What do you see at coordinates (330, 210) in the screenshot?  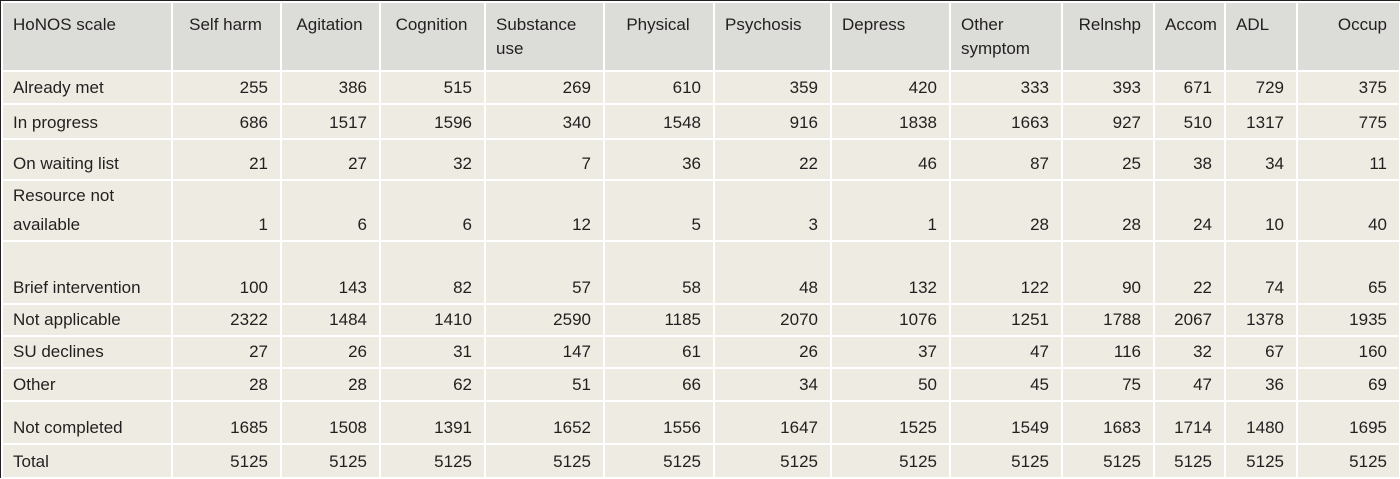 I see `table-cell: 6` at bounding box center [330, 210].